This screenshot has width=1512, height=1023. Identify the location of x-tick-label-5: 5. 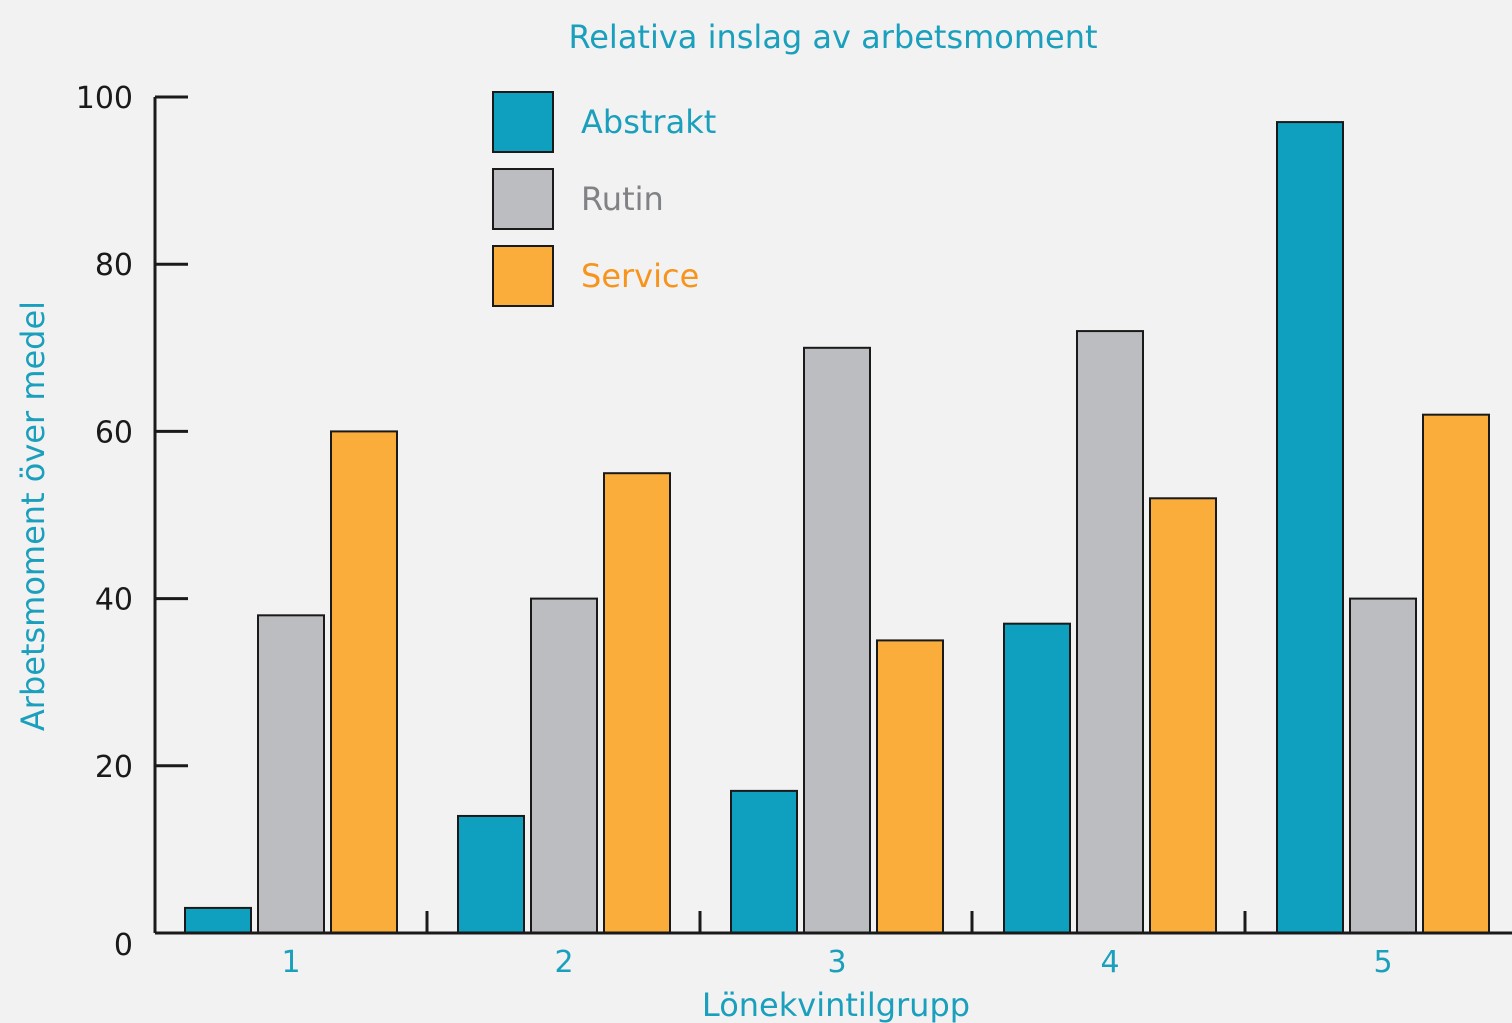
(1382, 962).